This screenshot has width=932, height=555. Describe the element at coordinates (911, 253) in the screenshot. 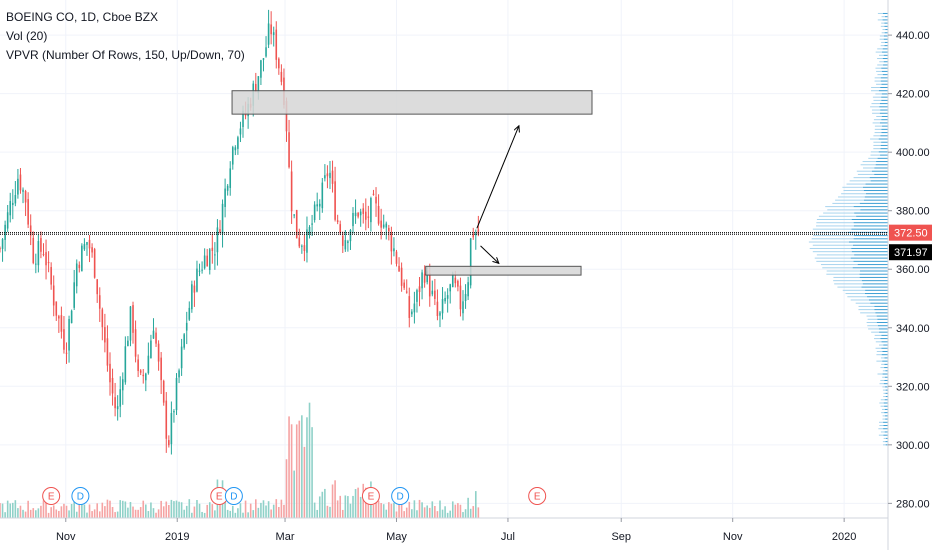

I see `current-price-label: 371.97` at that location.